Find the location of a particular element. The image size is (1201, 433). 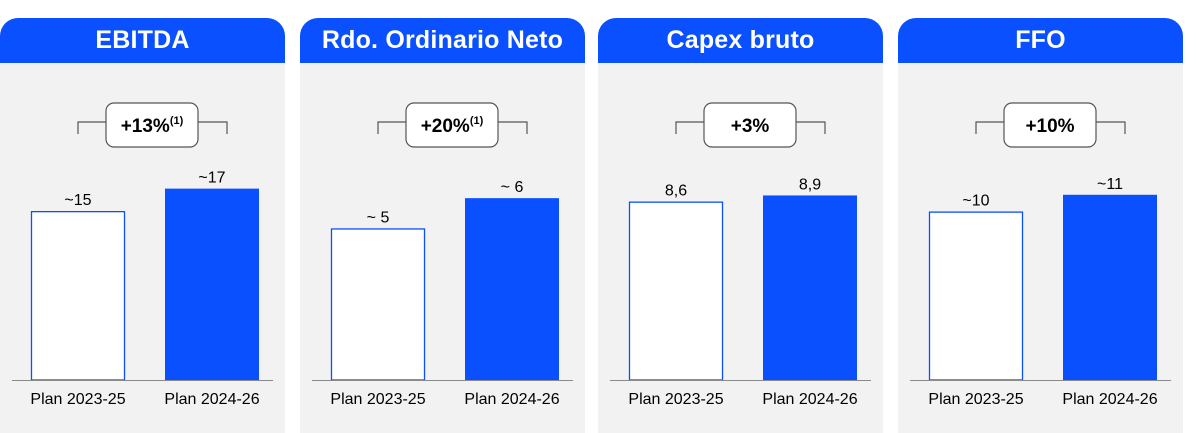

data-label: ~17 is located at coordinates (211, 178).